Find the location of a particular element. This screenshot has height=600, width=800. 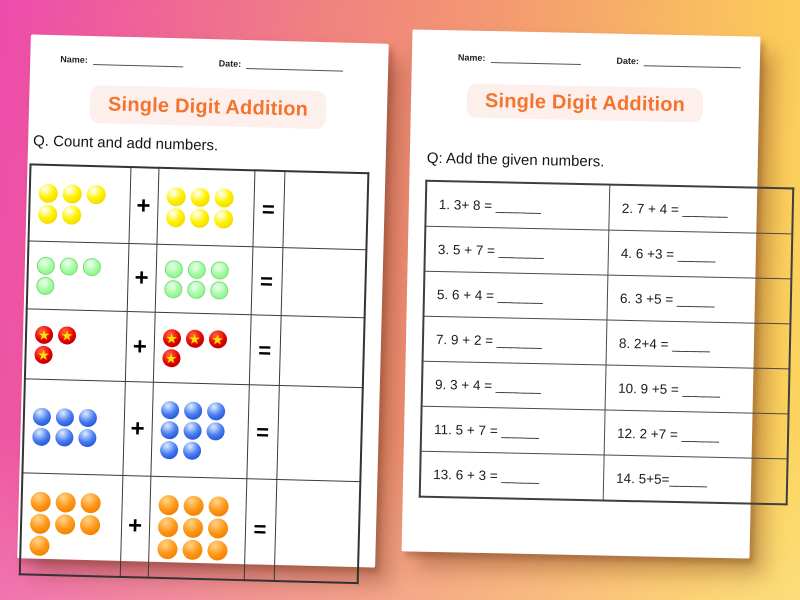

table-row: 5. 6 + 4 = ______ 6. 3 +5 = _____ is located at coordinates (607, 297).